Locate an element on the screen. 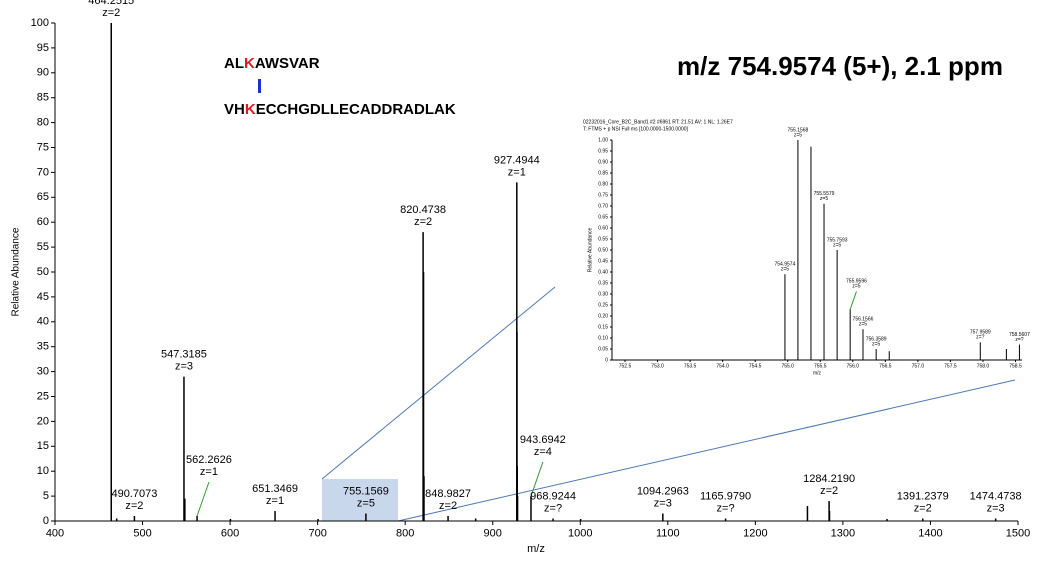 The height and width of the screenshot is (564, 1044). inset-x-tick-label: 752.5 is located at coordinates (625, 366).